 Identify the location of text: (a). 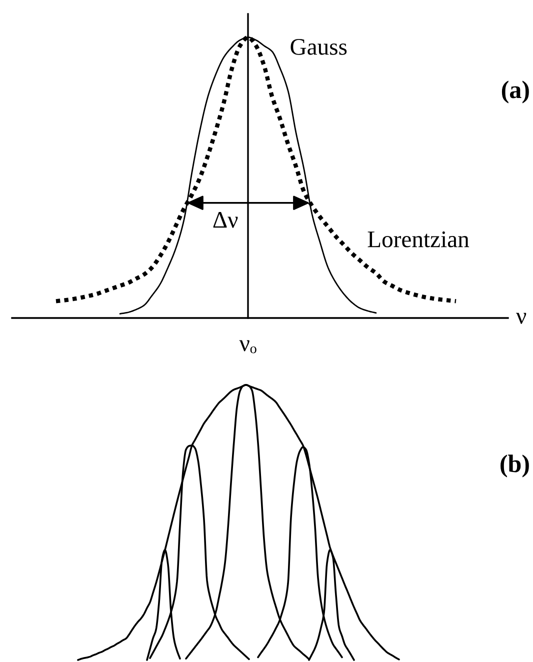
(515, 92).